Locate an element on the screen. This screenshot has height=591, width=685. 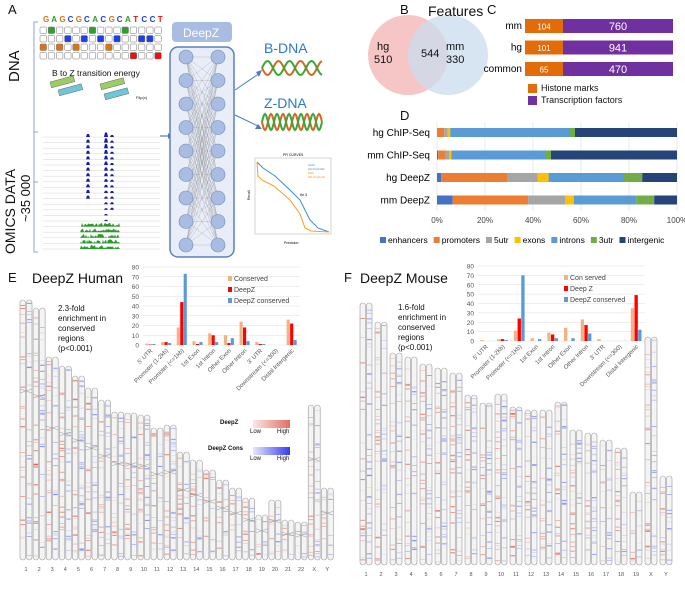
pr-legend-entry: HG19 is located at coordinates (311, 165).